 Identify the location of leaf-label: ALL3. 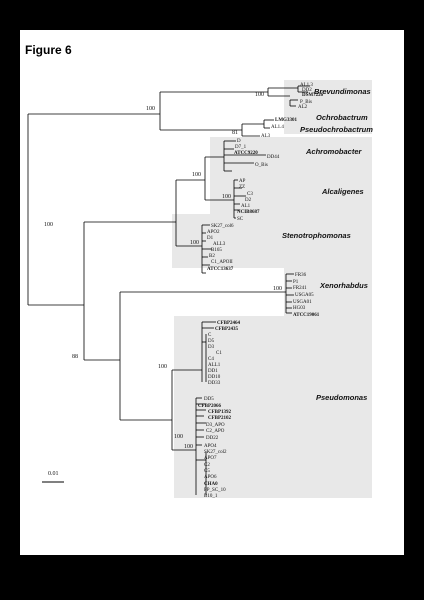
(219, 244).